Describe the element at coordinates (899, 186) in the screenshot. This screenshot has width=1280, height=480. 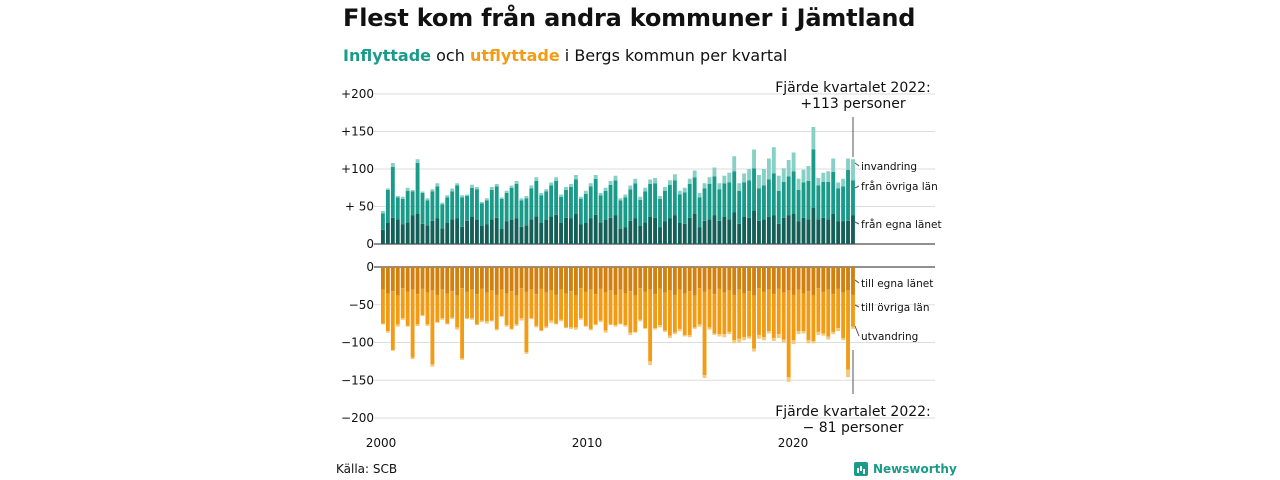
I see `legend-in-label: från övriga län` at that location.